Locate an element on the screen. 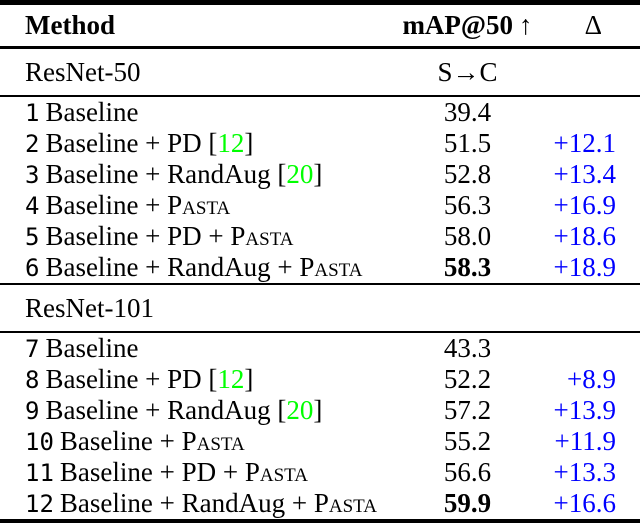 This screenshot has width=640, height=530. method-cell: 4 Baseline + Pasta is located at coordinates (192, 205).